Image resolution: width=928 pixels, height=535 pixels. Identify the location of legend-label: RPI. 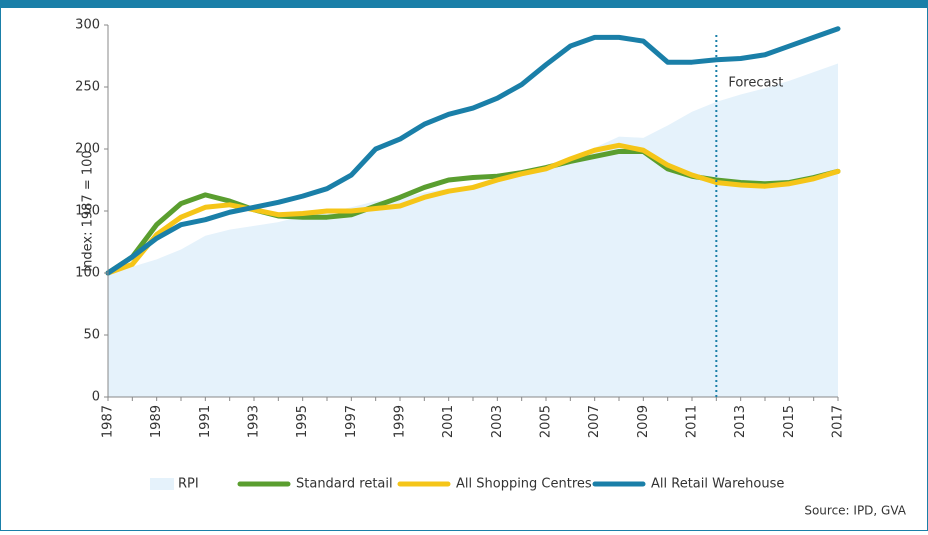
(188, 484).